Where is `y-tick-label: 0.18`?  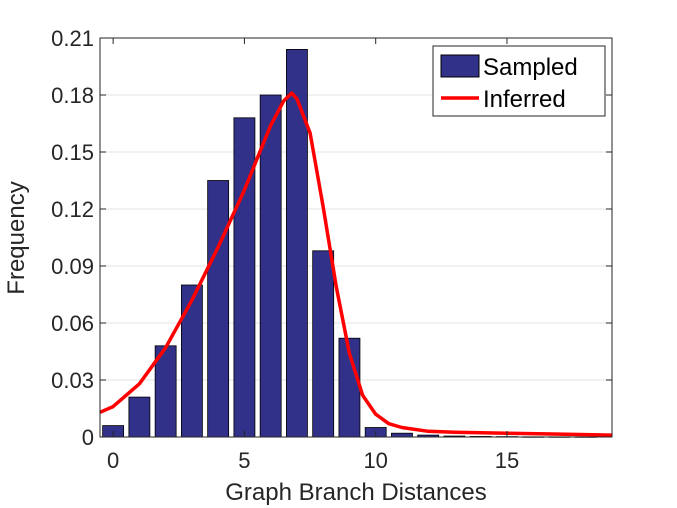
y-tick-label: 0.18 is located at coordinates (72, 95).